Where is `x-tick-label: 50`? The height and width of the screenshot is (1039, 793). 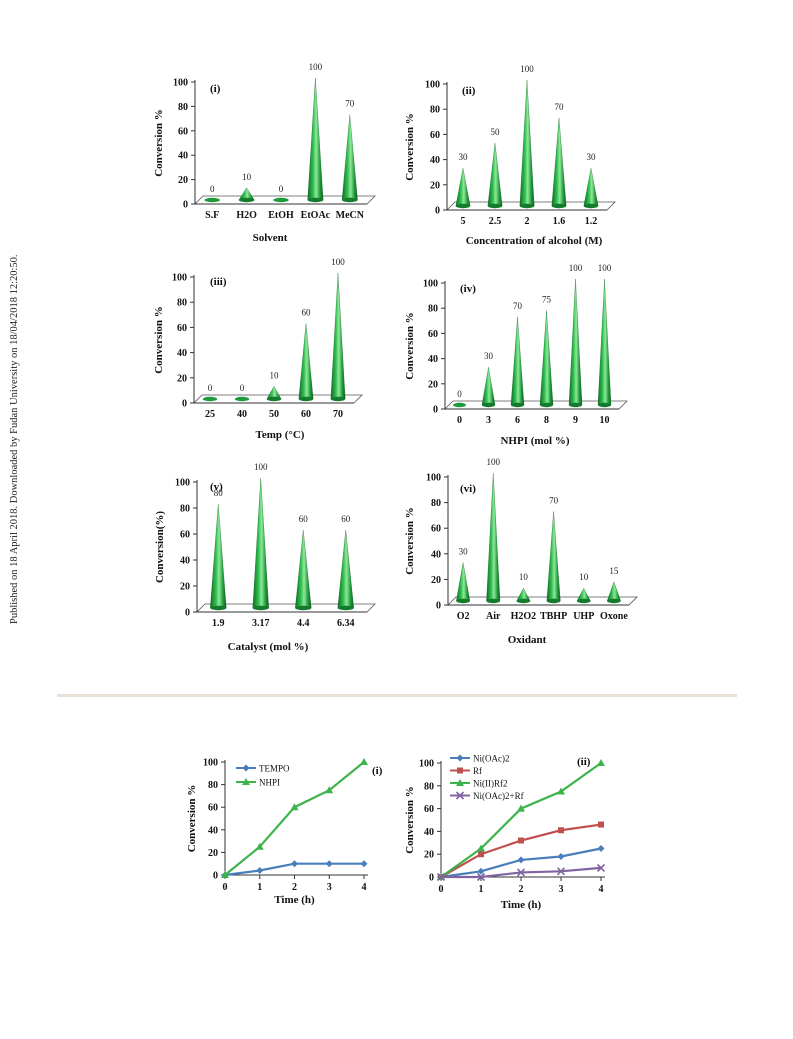 x-tick-label: 50 is located at coordinates (274, 414).